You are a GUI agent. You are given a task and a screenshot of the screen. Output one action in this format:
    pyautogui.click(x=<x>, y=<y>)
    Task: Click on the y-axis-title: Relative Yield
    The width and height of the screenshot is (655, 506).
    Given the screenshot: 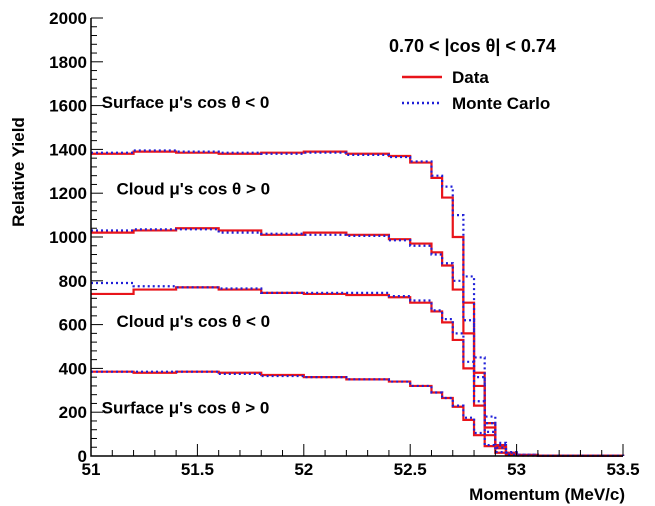 What is the action you would take?
    pyautogui.click(x=18, y=172)
    